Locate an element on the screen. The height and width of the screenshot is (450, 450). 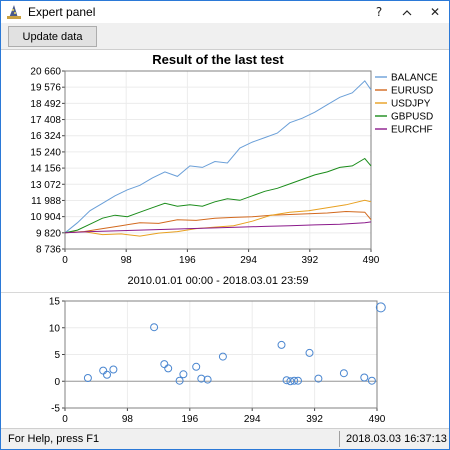
chevron-up-icon is located at coordinates (407, 12).